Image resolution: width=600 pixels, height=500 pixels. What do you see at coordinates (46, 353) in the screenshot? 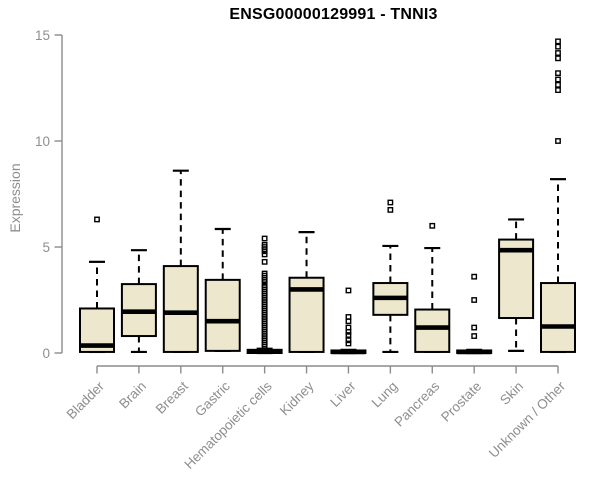
I see `y-tick-label: 0` at bounding box center [46, 353].